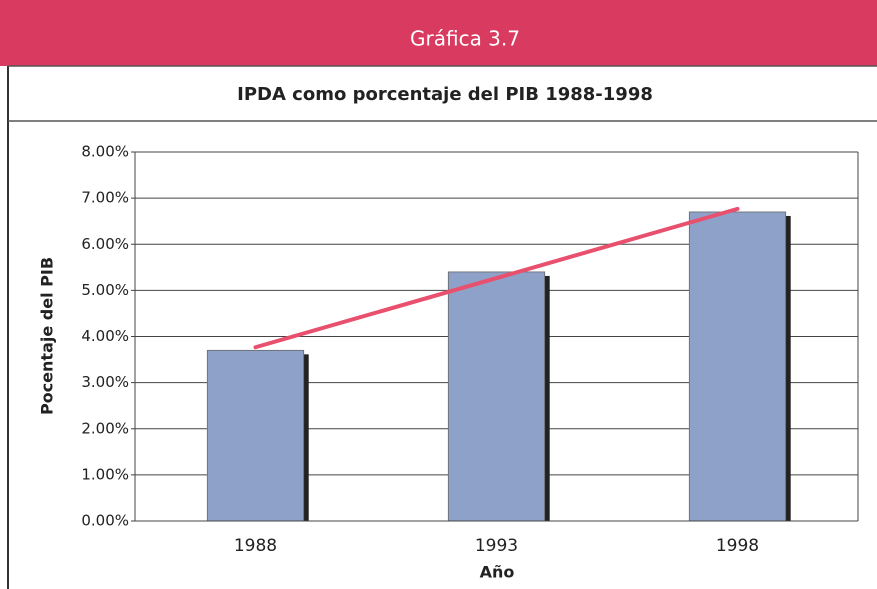  Describe the element at coordinates (465, 39) in the screenshot. I see `header: Gráfica 3.7` at that location.